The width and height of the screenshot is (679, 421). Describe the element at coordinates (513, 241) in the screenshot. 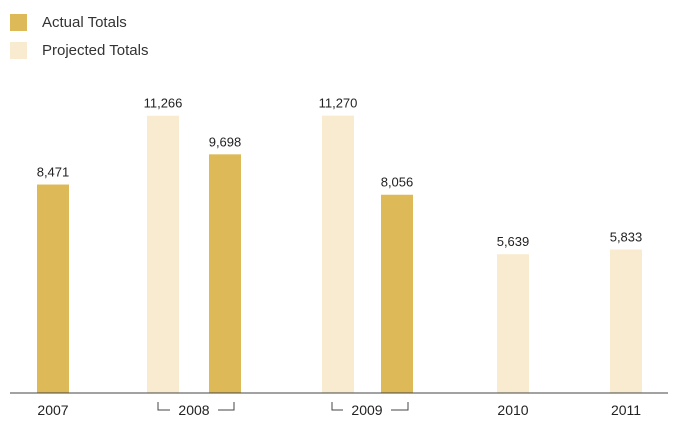

I see `value-label-2010-projected: 5,639` at that location.